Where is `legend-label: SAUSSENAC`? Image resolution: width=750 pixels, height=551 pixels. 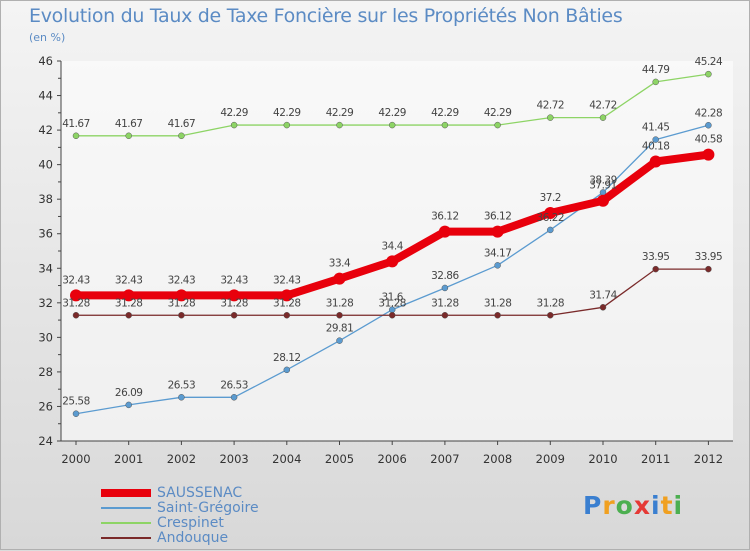
legend-label: SAUSSENAC is located at coordinates (200, 492).